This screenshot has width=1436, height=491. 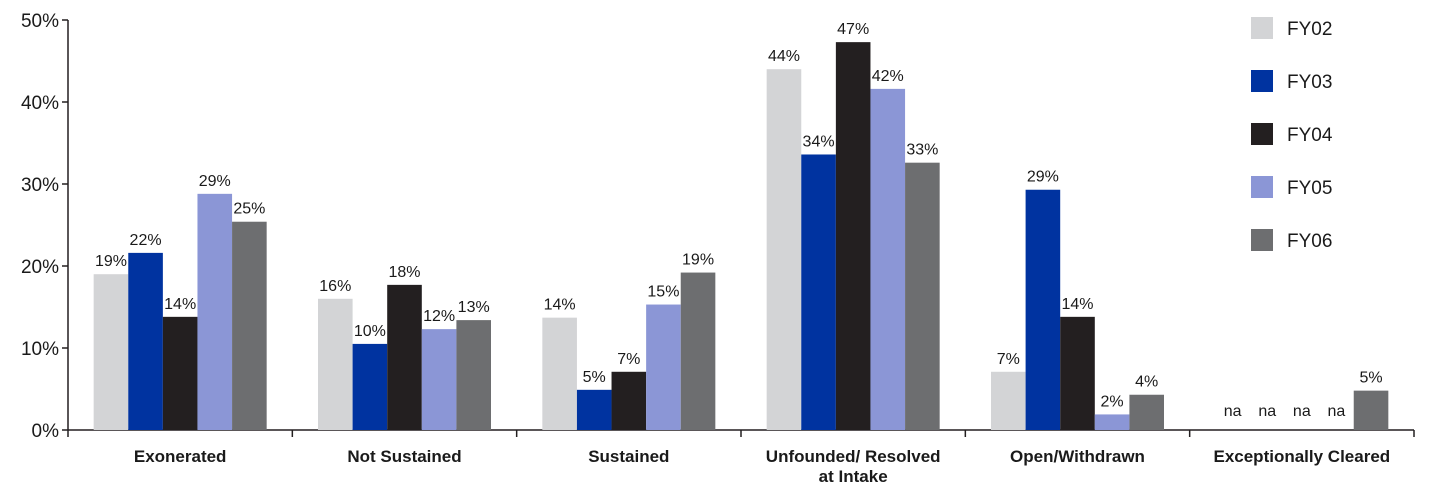 What do you see at coordinates (1077, 456) in the screenshot?
I see `x-category-label: Open/Withdrawn` at bounding box center [1077, 456].